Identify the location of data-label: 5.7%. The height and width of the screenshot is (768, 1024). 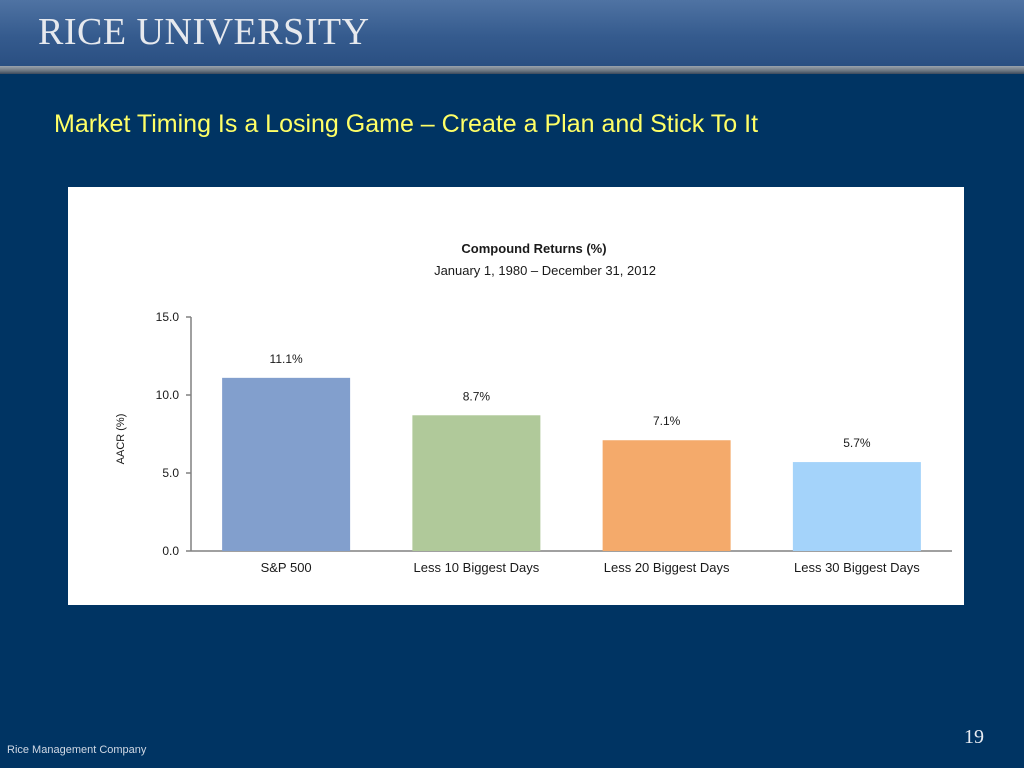
(857, 443).